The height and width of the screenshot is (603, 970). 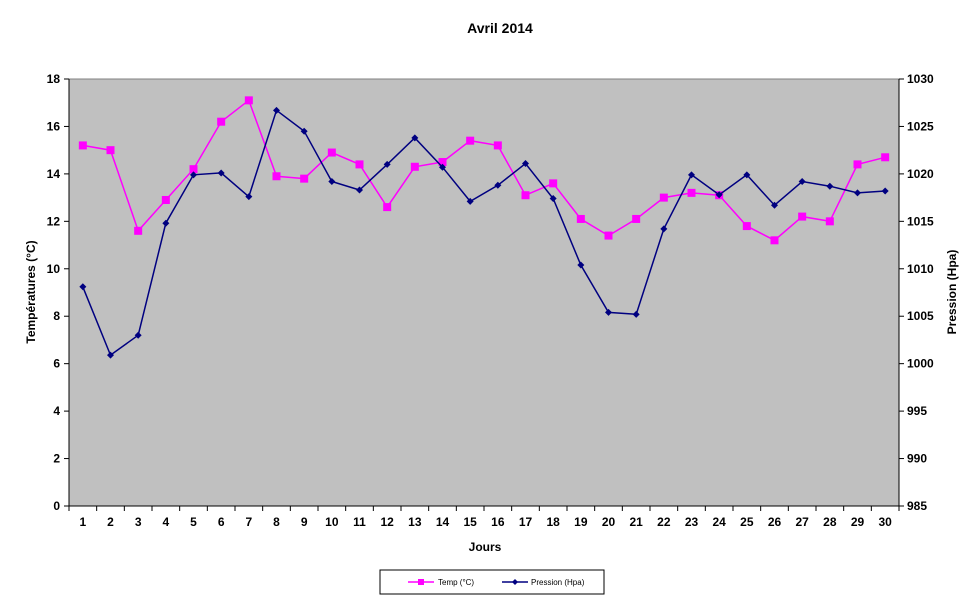 What do you see at coordinates (581, 522) in the screenshot?
I see `x-tick-label: 19` at bounding box center [581, 522].